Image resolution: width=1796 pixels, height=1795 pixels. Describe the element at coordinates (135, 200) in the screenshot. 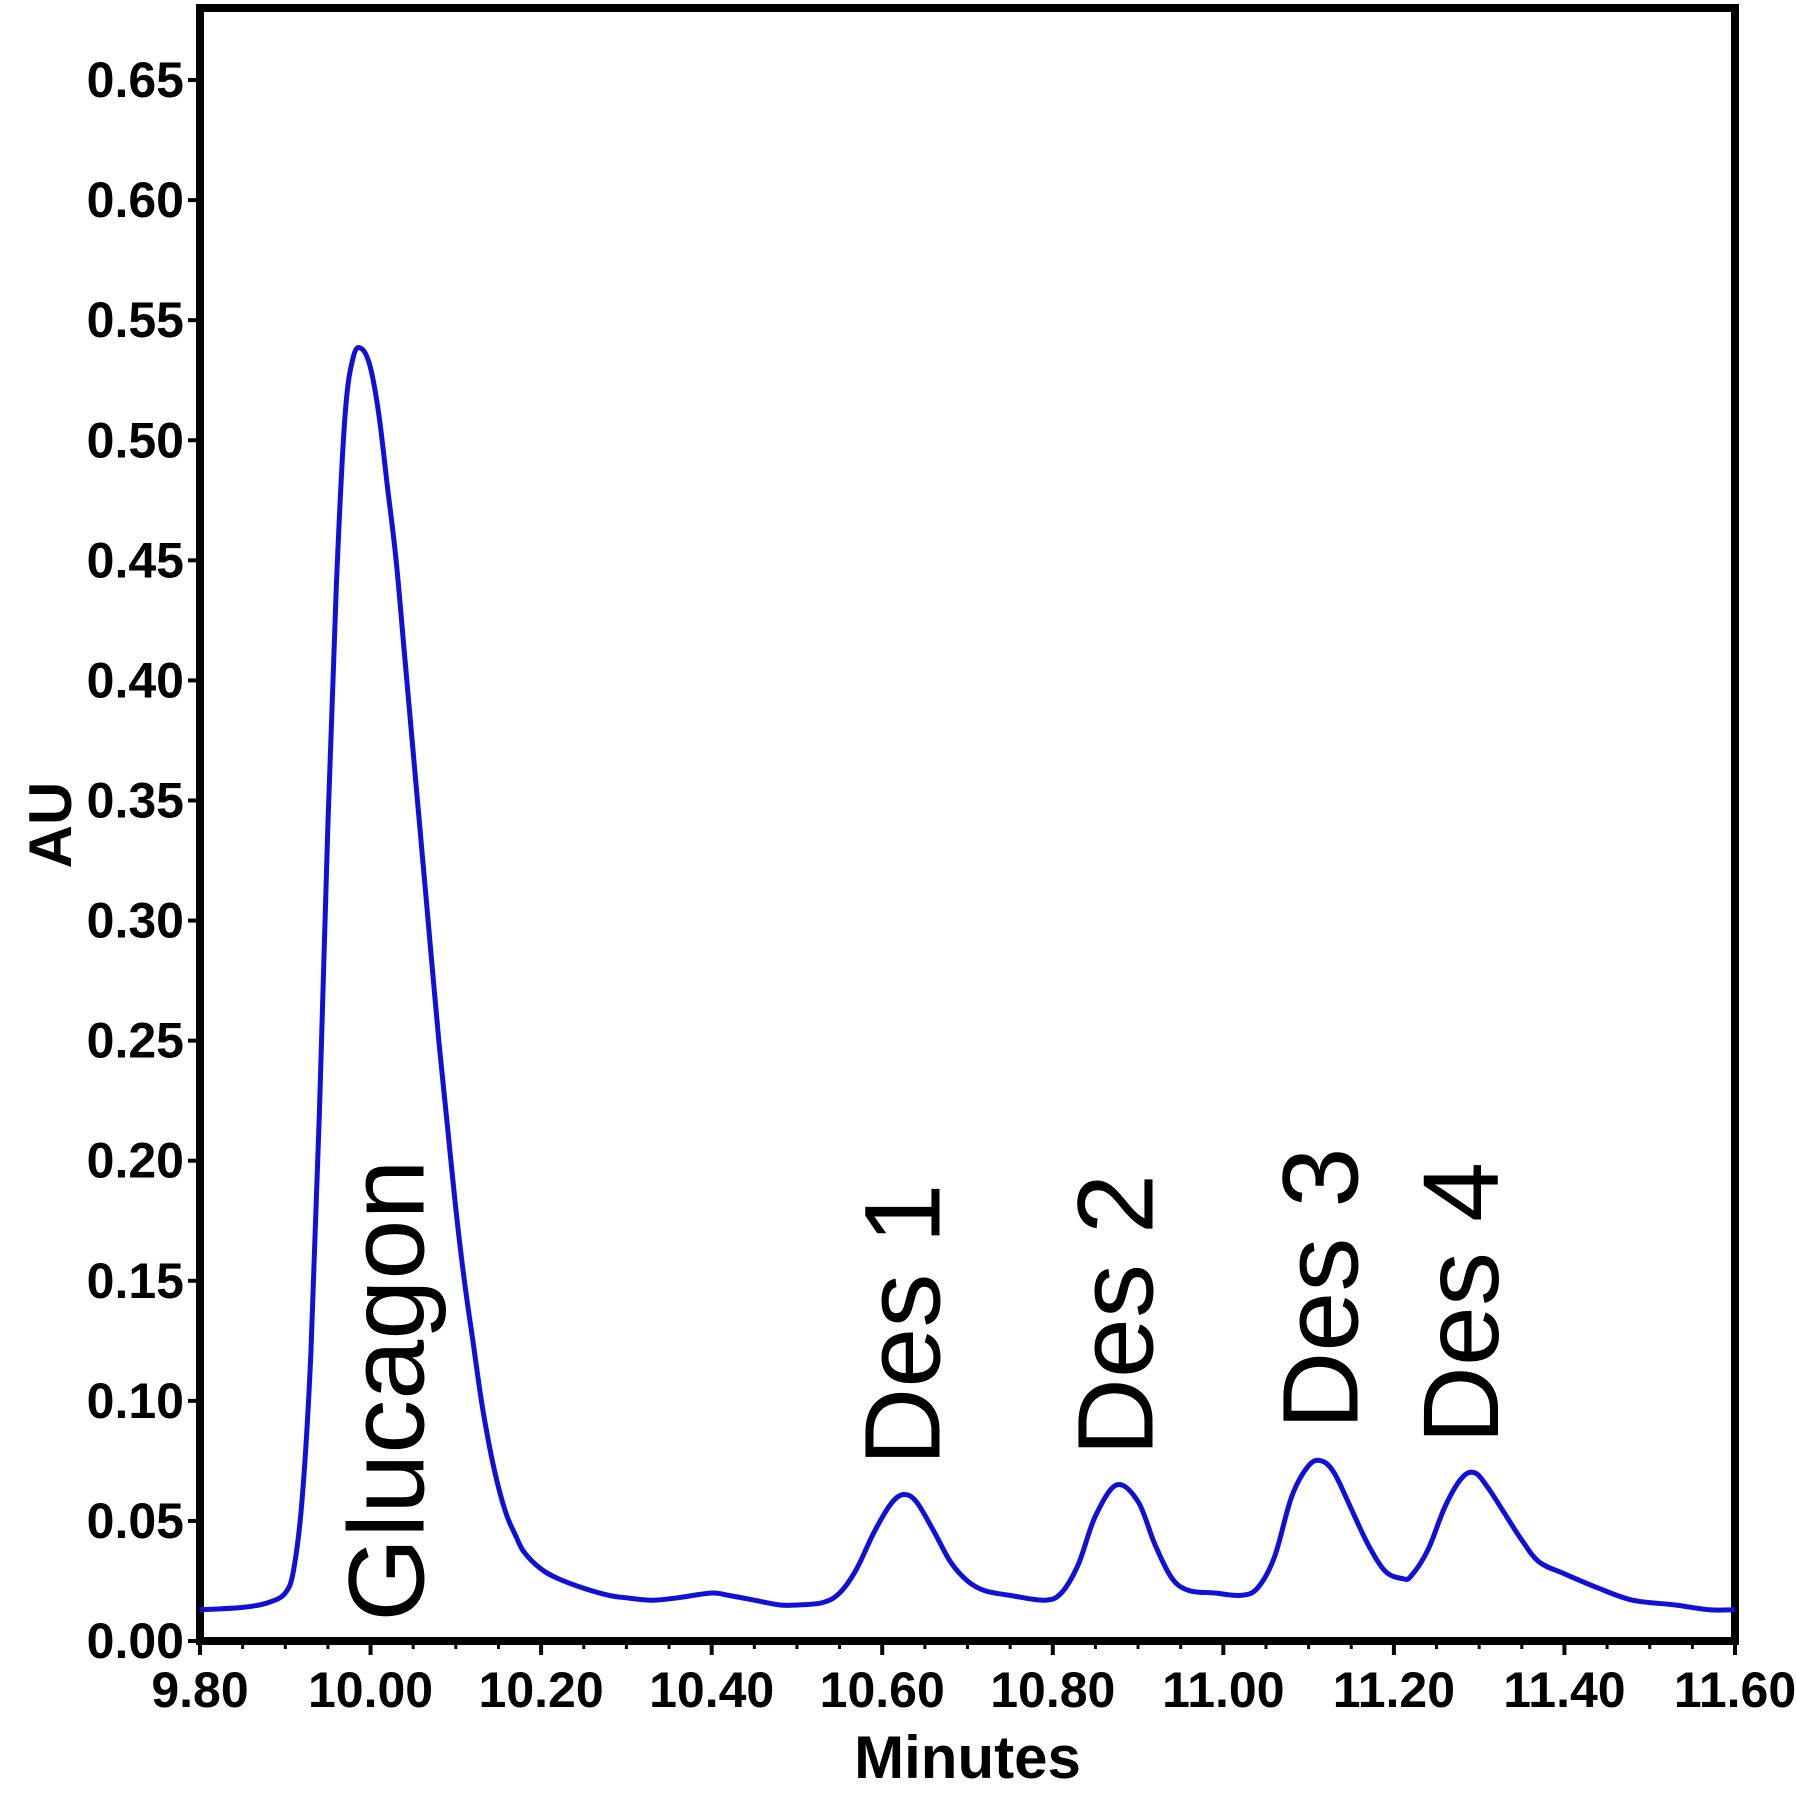

I see `y-tick-label: 0.60` at that location.